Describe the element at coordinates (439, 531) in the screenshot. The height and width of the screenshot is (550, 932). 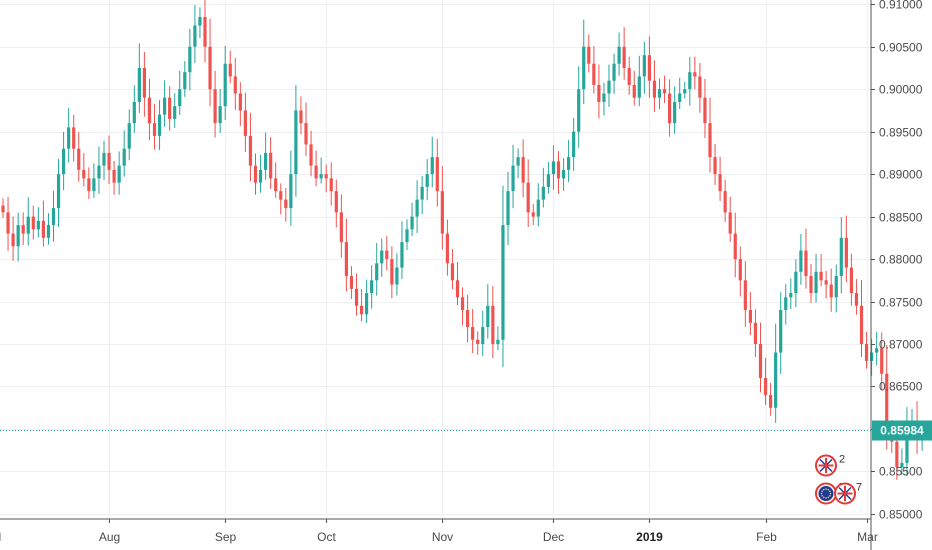
I see `x-axis: Jul Aug Sep Oct Nov Dec 2019 Feb Mar` at that location.